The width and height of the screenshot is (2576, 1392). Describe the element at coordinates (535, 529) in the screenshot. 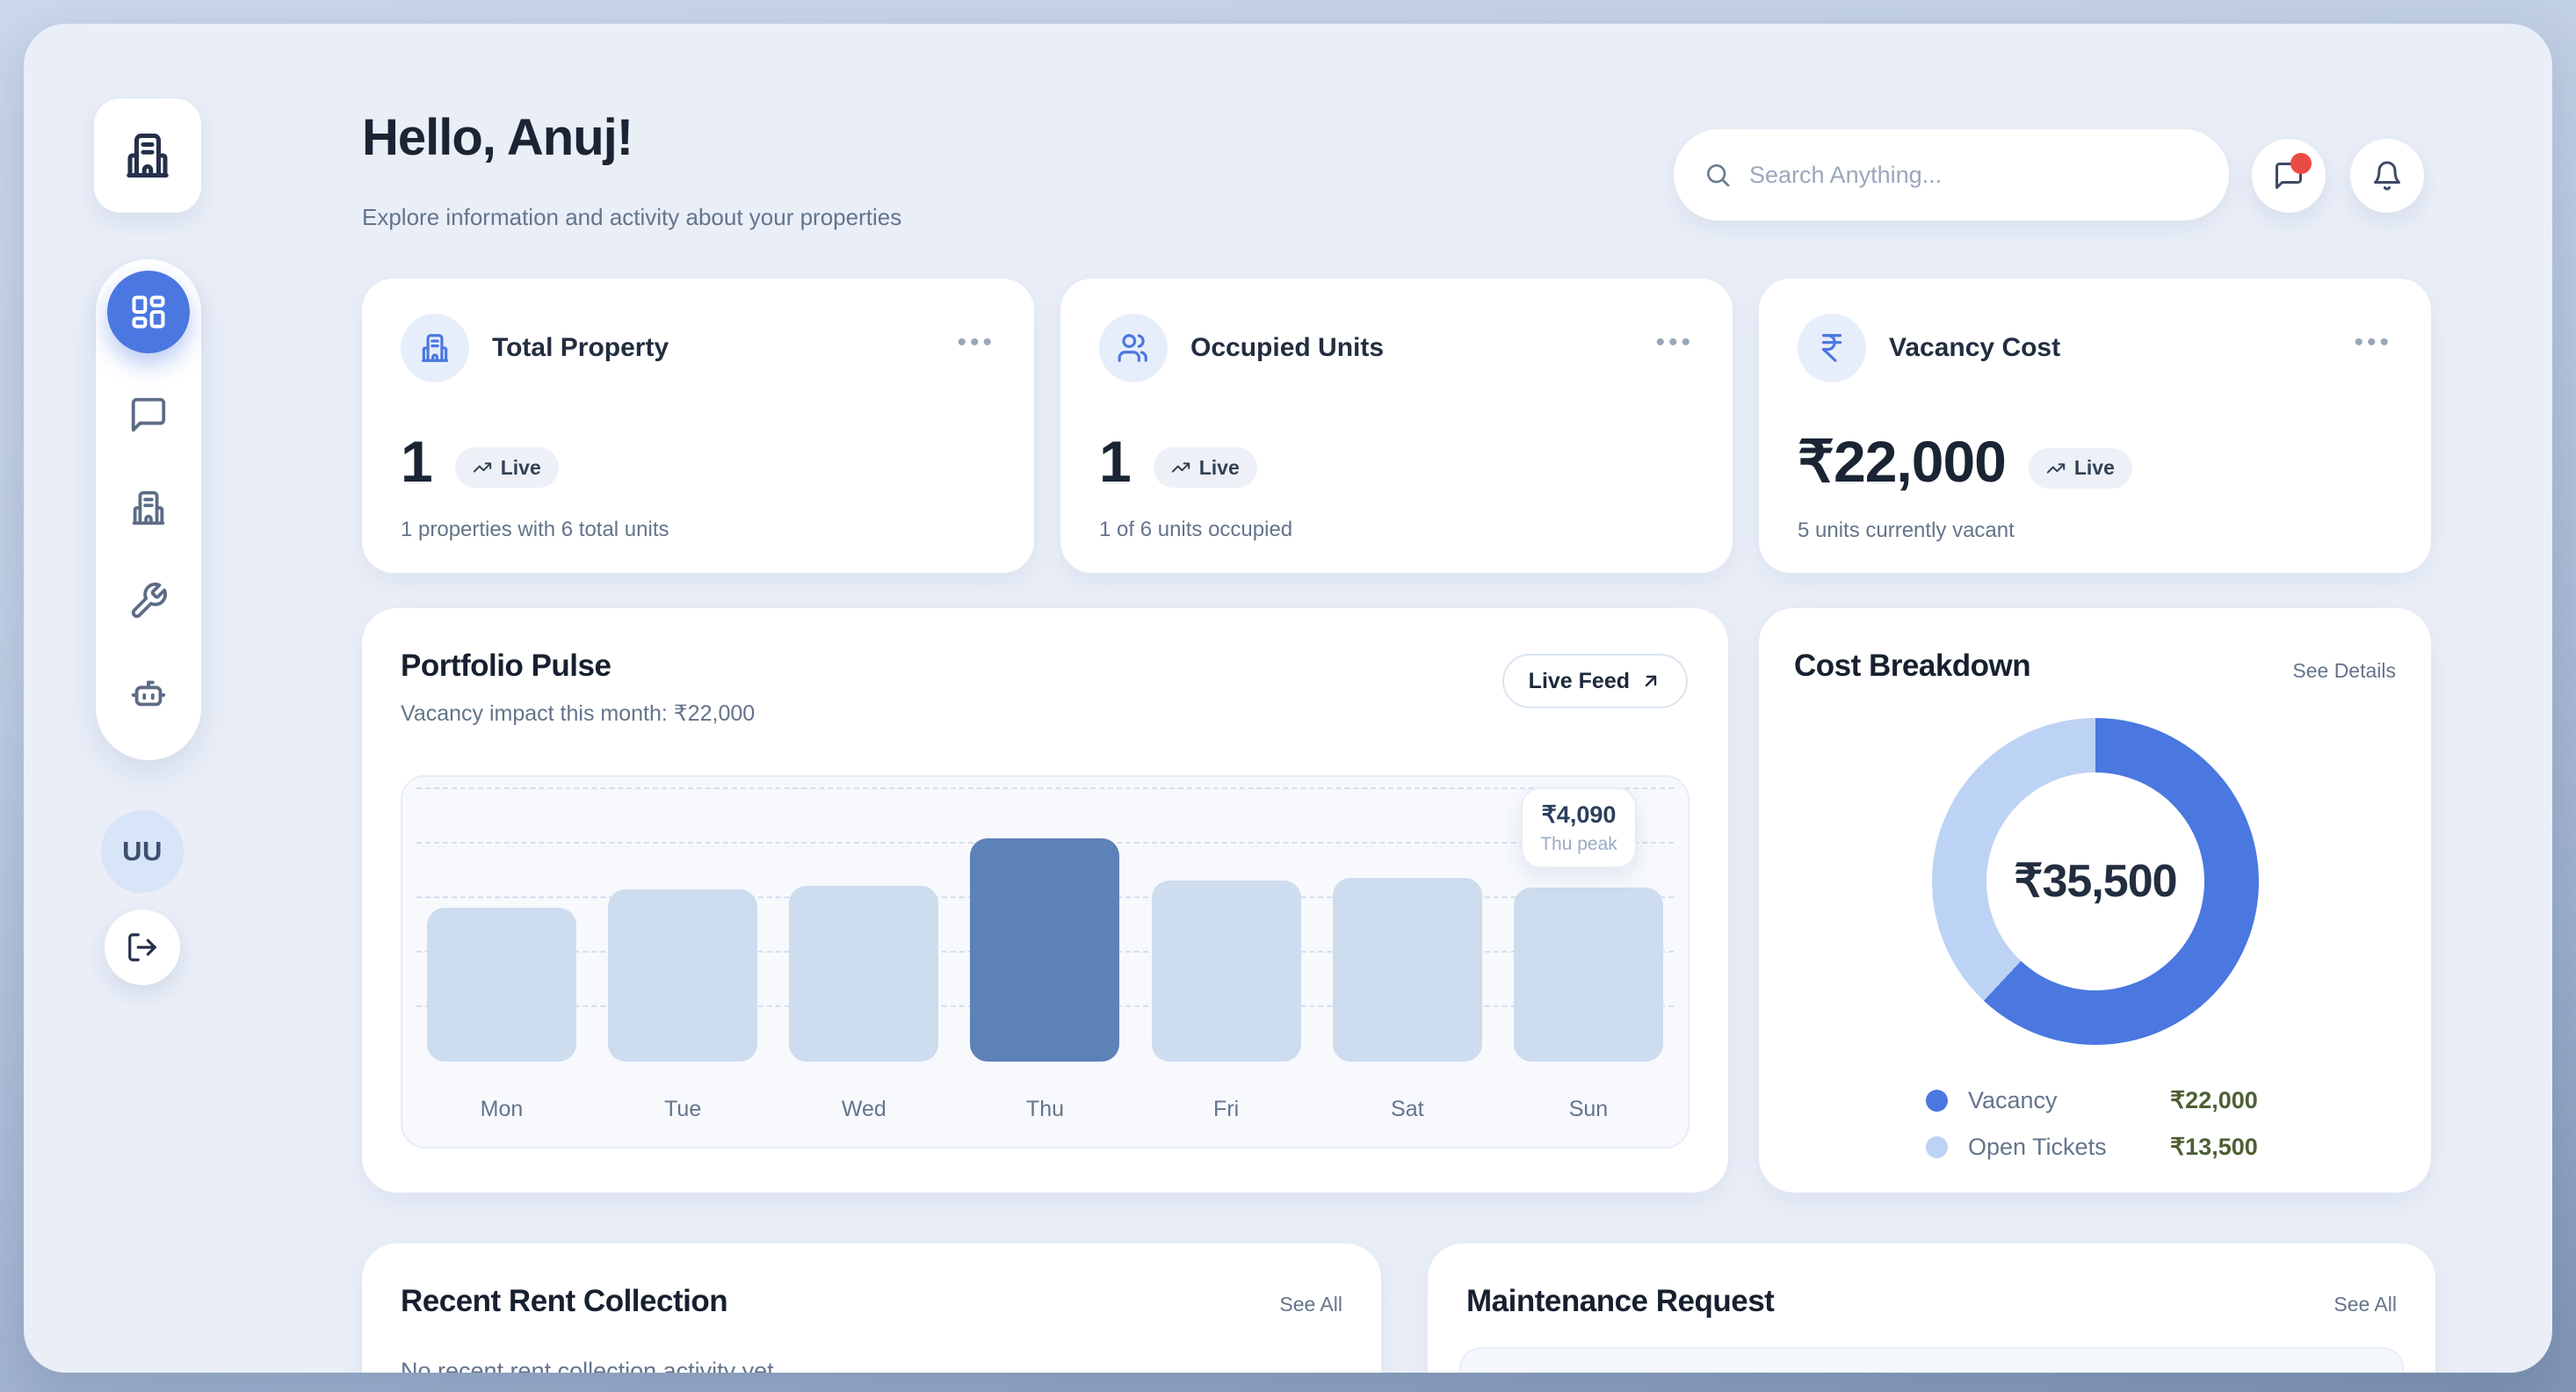

I see `stat-caption: 1 properties with 6 total units` at that location.